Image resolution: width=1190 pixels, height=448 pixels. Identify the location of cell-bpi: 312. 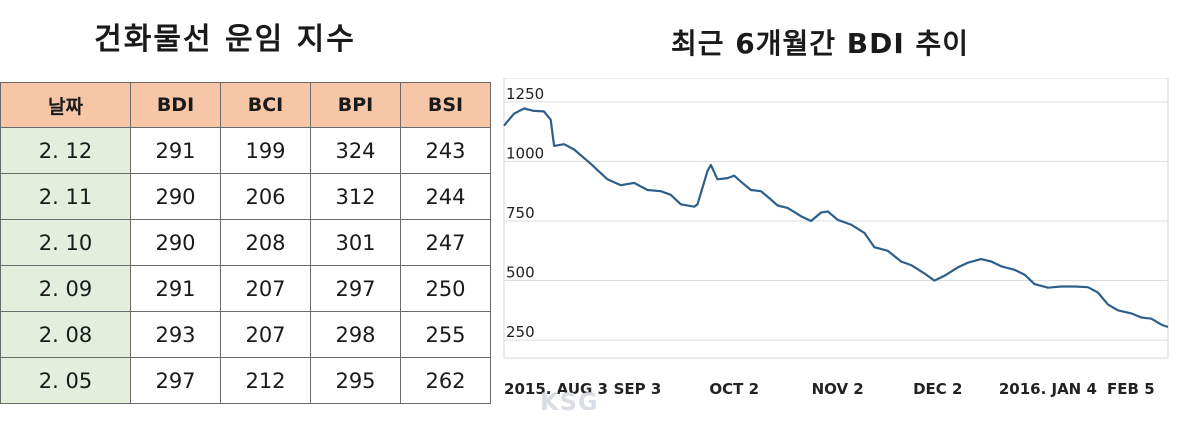
(355, 196).